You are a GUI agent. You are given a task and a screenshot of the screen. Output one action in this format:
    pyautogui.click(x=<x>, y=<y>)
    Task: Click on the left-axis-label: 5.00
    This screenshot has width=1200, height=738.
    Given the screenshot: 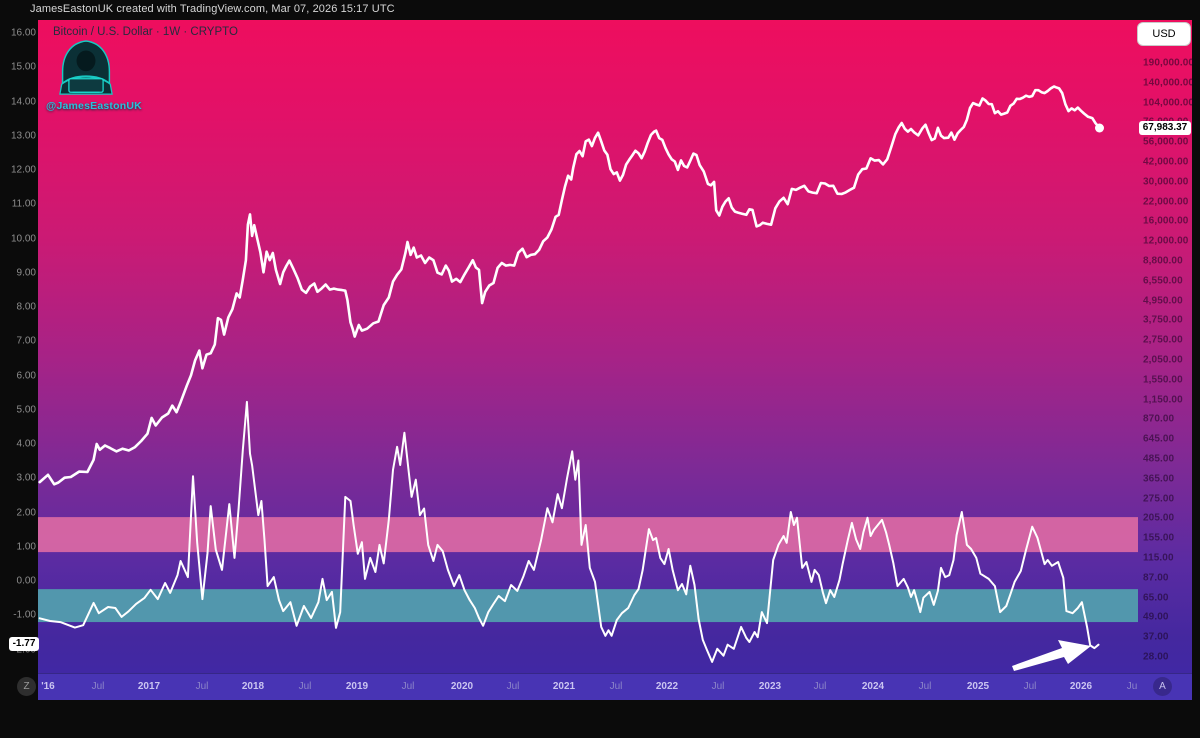 What is the action you would take?
    pyautogui.click(x=26, y=410)
    